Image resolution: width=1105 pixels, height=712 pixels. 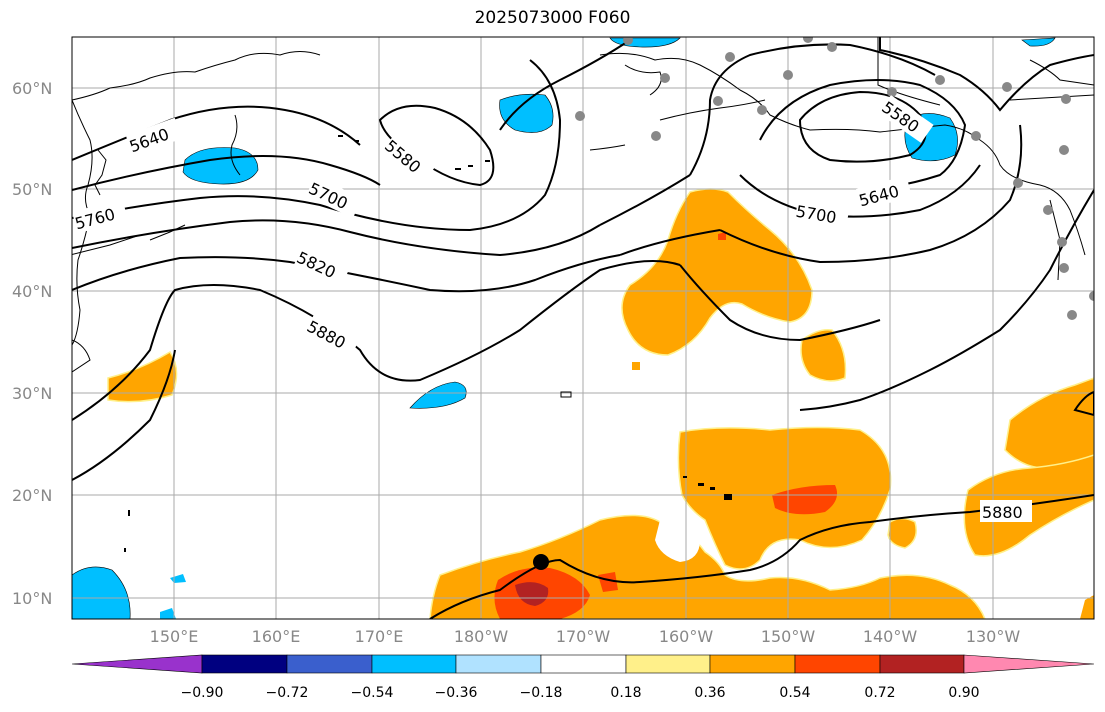 I want to click on lon-label-160e: 160°E, so click(x=276, y=636).